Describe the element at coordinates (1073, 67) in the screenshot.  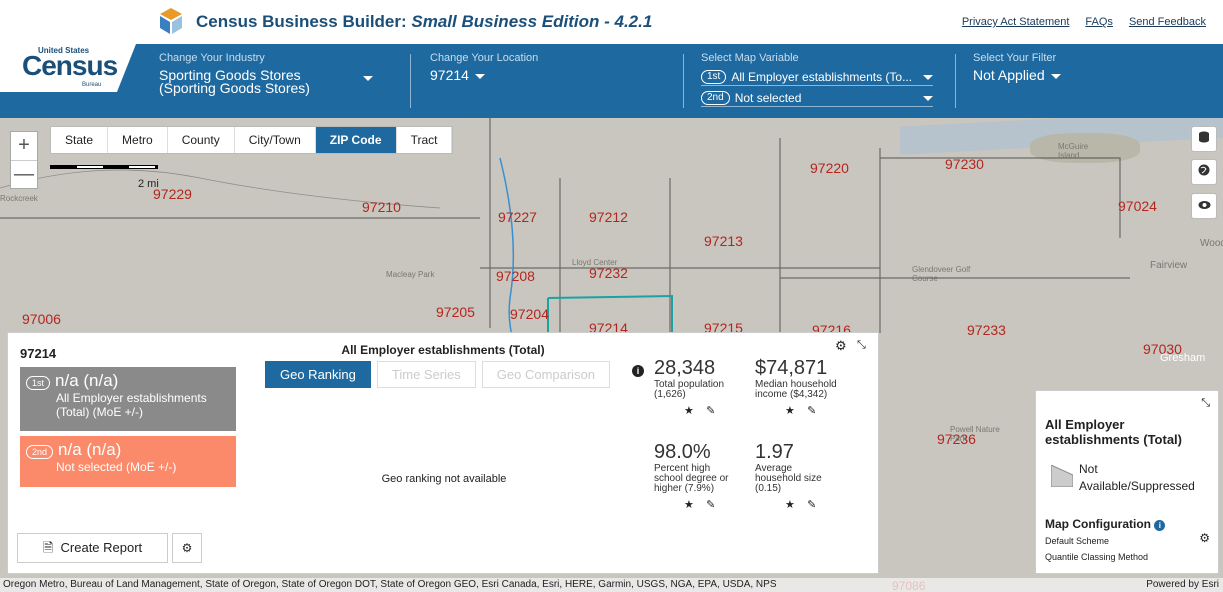
I see `filter-selector: Select Your Filter Not Applied` at that location.